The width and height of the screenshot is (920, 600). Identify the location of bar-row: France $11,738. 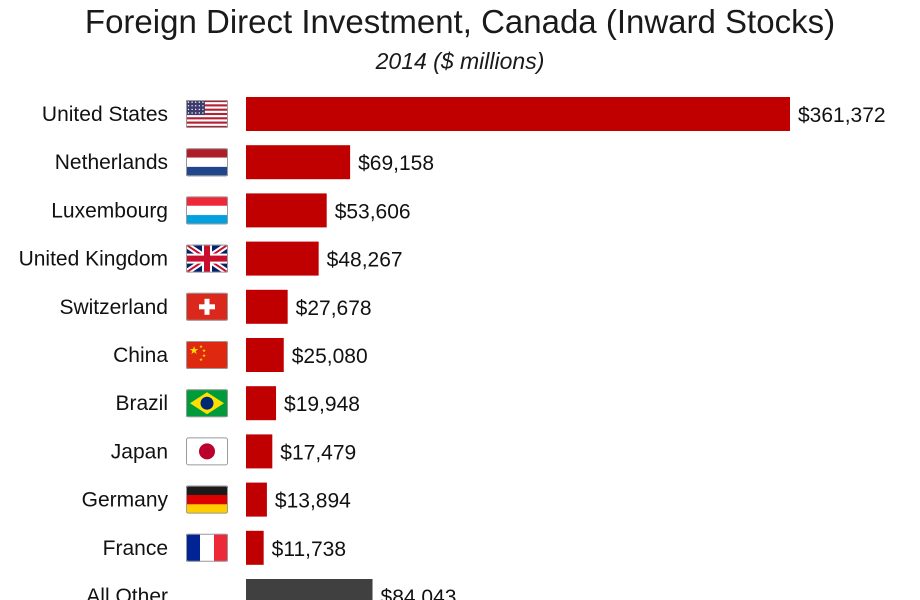
(224, 547).